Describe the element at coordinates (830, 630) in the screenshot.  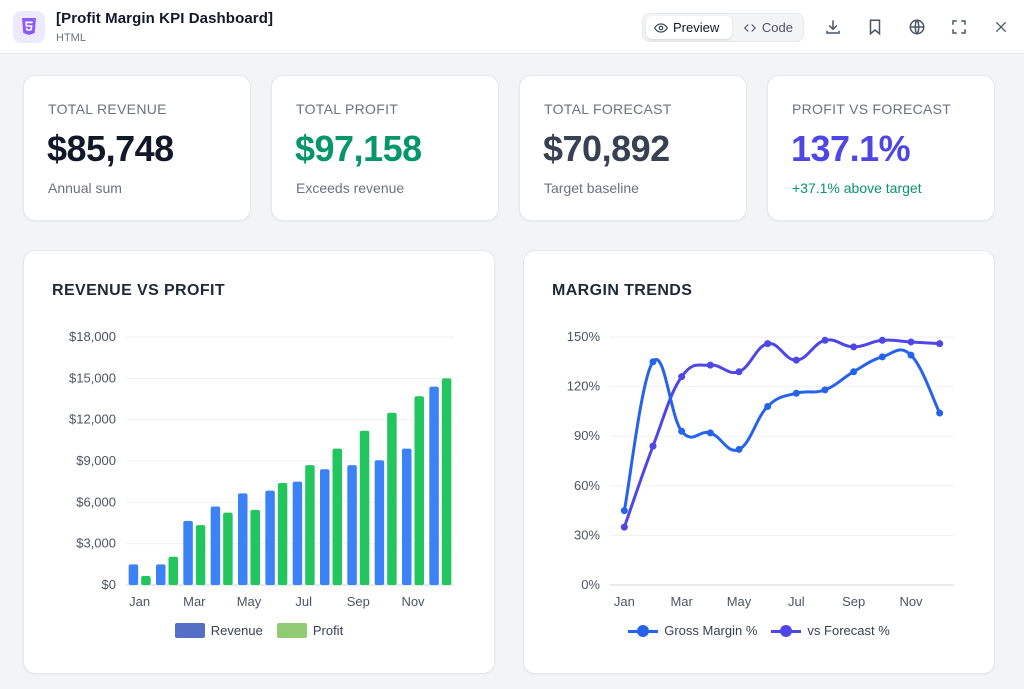
I see `legend-item-vs-forecast: vs Forecast %` at that location.